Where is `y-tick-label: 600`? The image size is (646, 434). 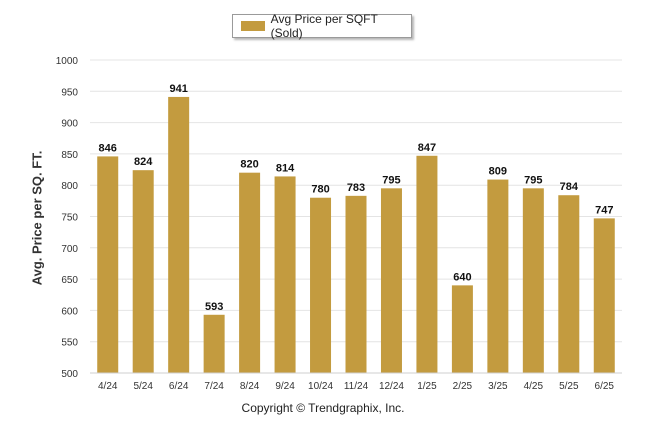
y-tick-label: 600 is located at coordinates (69, 311).